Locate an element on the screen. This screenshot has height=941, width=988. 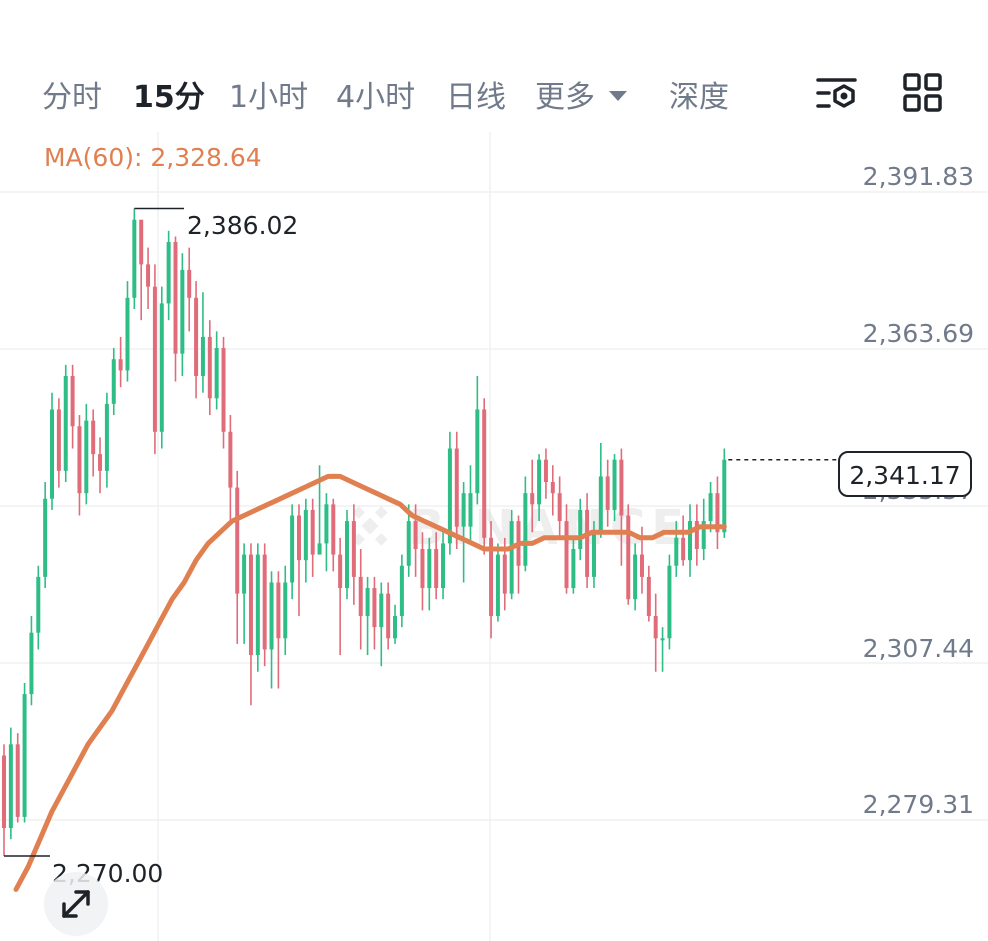
tab-more: 更多 is located at coordinates (581, 94).